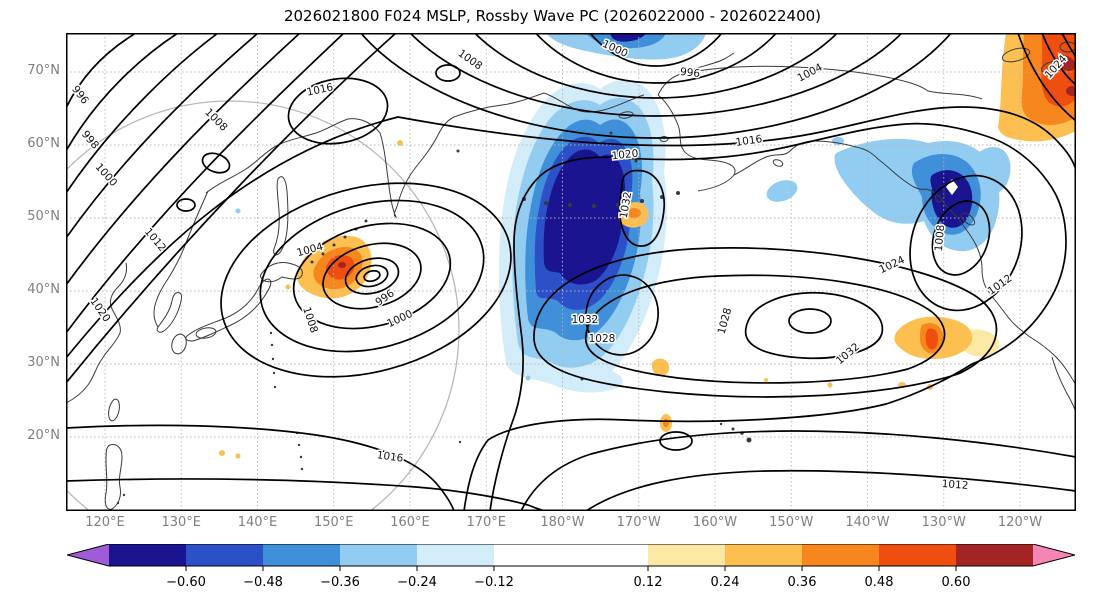  What do you see at coordinates (494, 582) in the screenshot?
I see `colorbar-tick-label: −0.12` at bounding box center [494, 582].